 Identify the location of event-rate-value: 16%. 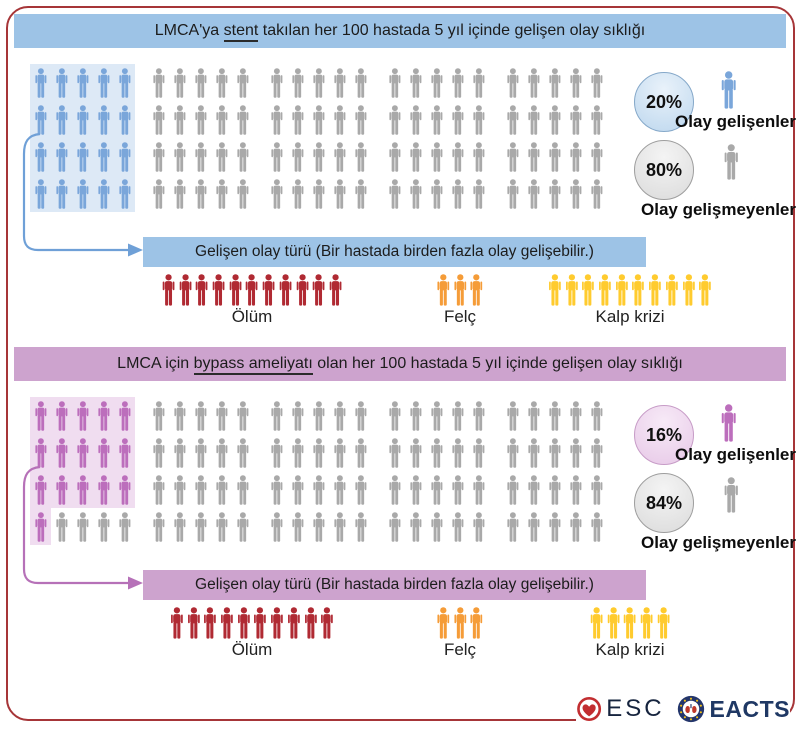
(664, 434).